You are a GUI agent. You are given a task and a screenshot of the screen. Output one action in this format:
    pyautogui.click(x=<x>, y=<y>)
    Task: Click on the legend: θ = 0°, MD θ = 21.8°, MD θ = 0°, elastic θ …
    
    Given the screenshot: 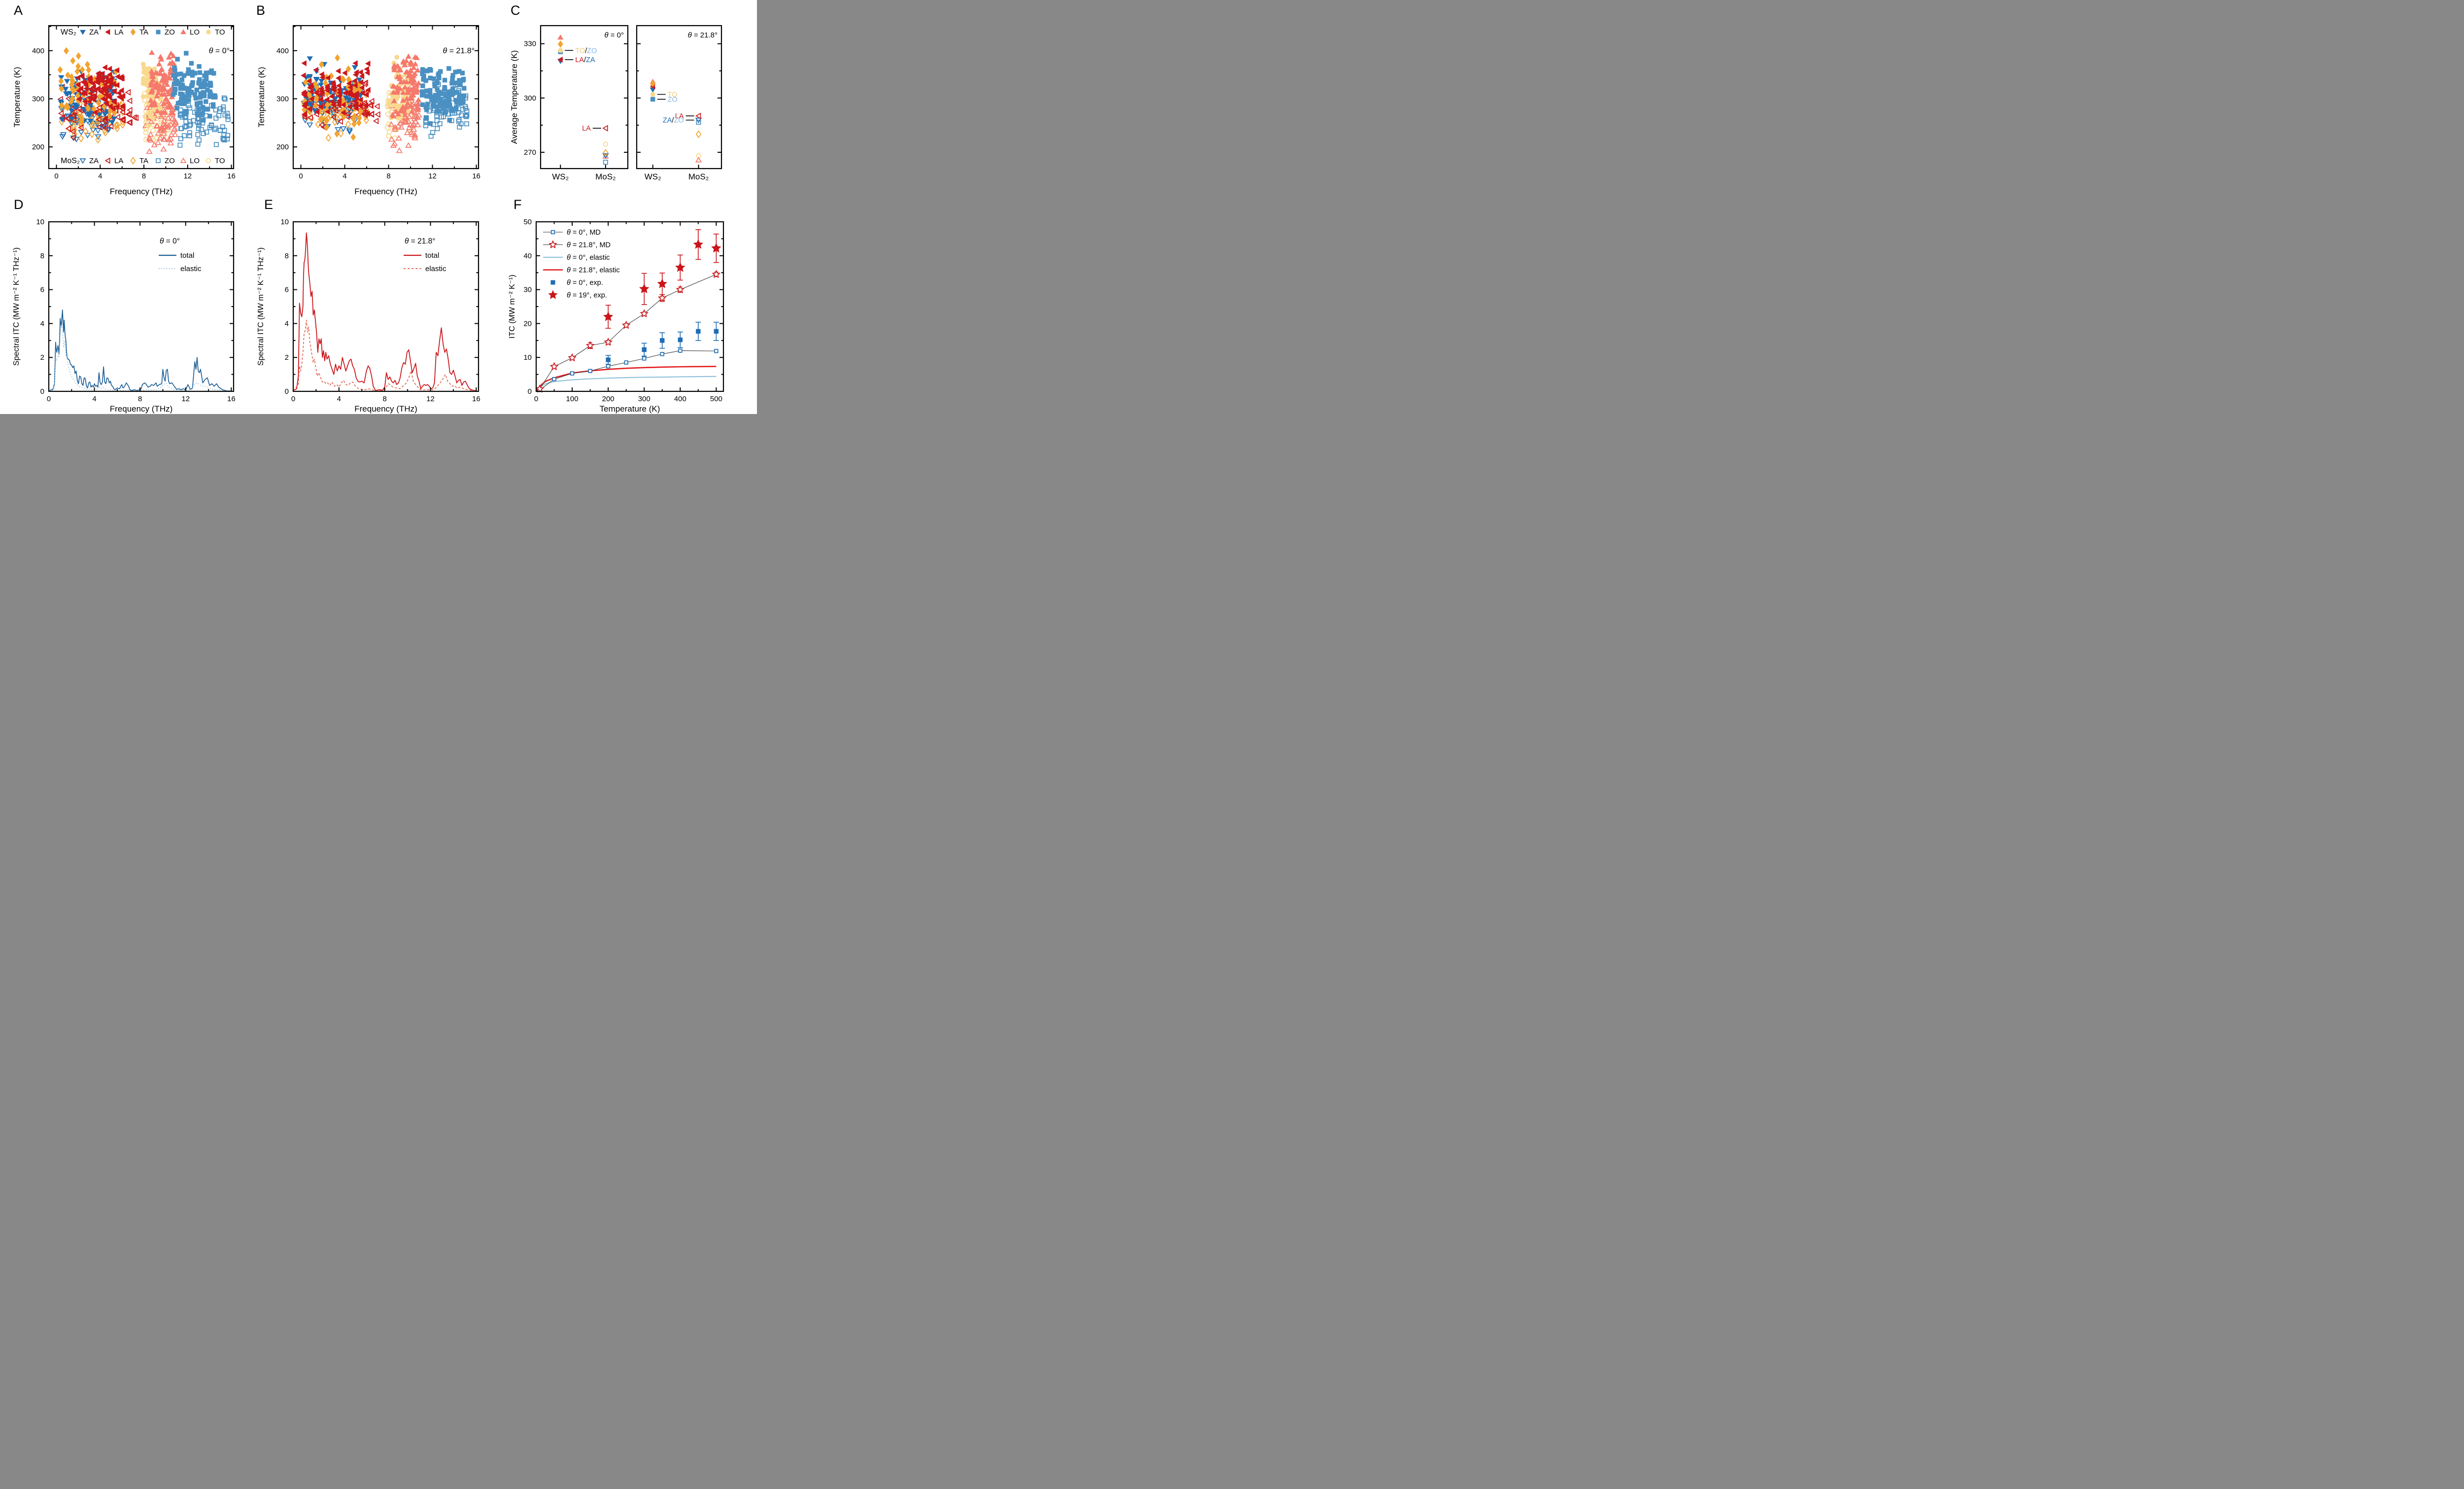 What is the action you would take?
    pyautogui.click(x=581, y=264)
    